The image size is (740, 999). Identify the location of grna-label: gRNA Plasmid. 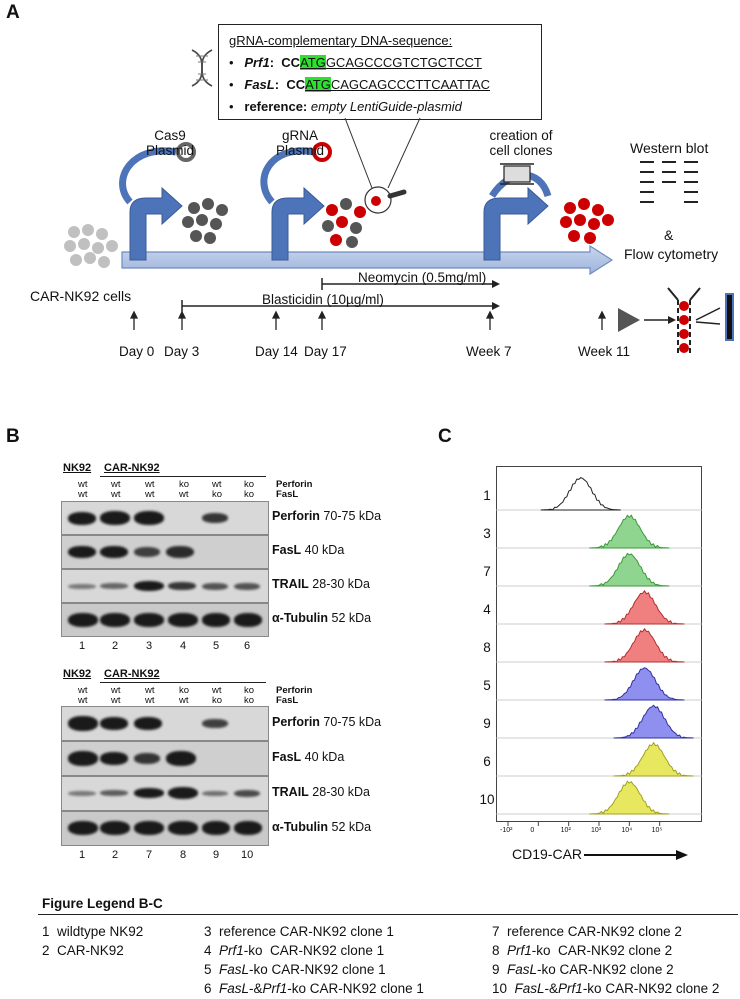
(299, 143).